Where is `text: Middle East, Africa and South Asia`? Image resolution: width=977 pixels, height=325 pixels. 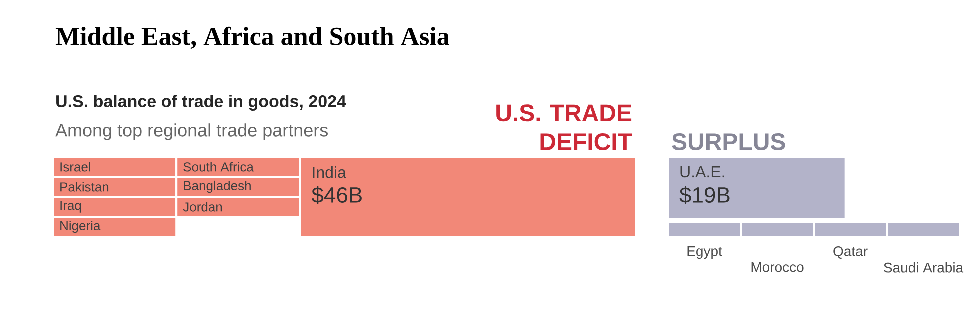
text: Middle East, Africa and South Asia is located at coordinates (253, 38).